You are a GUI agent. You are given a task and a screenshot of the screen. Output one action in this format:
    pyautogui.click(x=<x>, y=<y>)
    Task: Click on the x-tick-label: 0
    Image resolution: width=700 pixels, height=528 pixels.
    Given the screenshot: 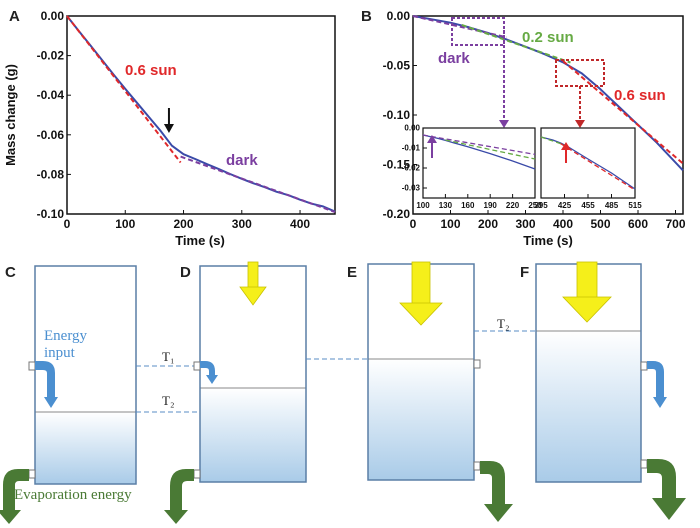 What is the action you would take?
    pyautogui.click(x=413, y=224)
    